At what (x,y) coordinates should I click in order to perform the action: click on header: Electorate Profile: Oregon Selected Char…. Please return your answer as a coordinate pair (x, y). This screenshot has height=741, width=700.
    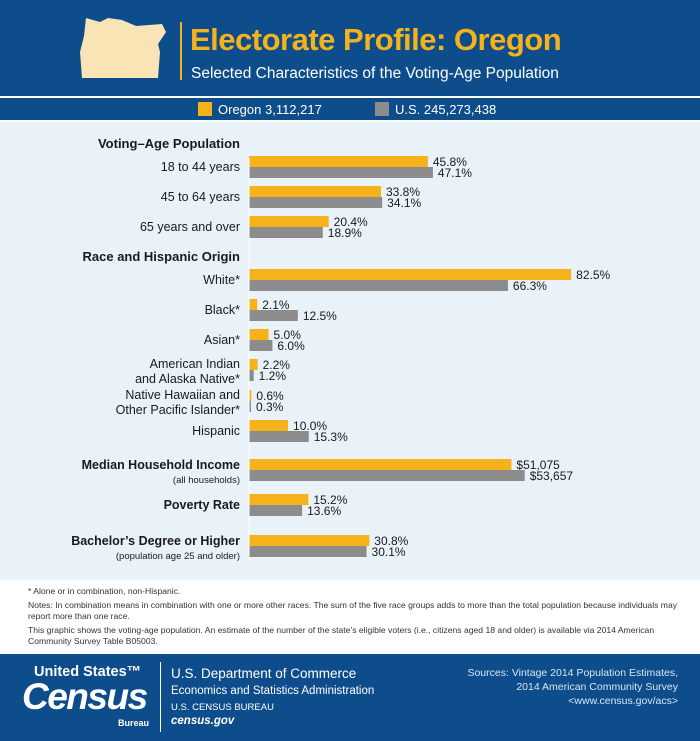
    Looking at the image, I should click on (350, 48).